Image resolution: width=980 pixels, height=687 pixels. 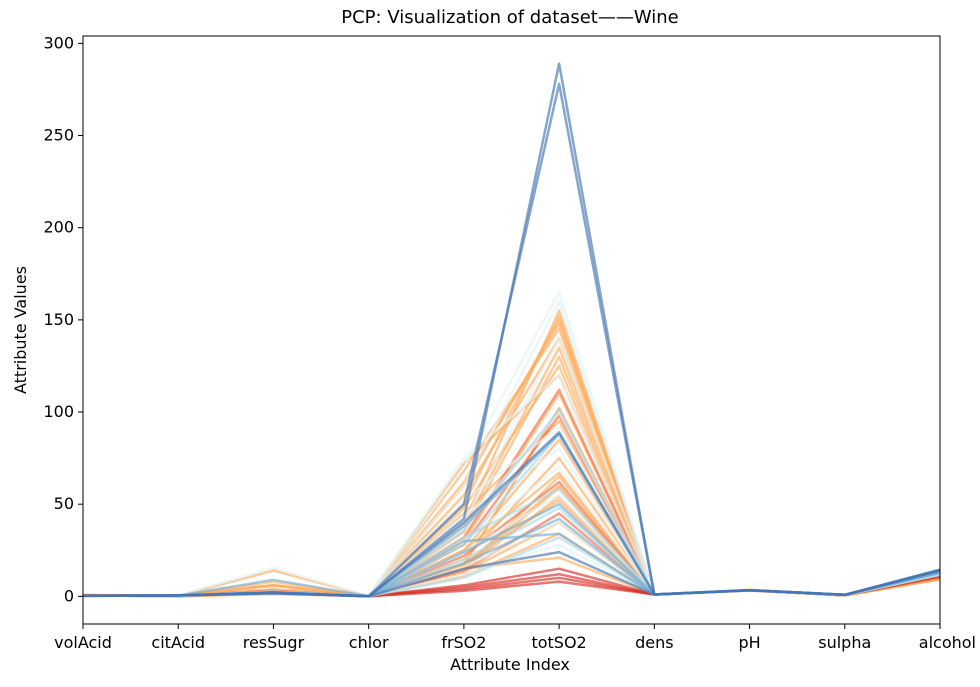 What do you see at coordinates (58, 42) in the screenshot?
I see `y-tick-label: 300` at bounding box center [58, 42].